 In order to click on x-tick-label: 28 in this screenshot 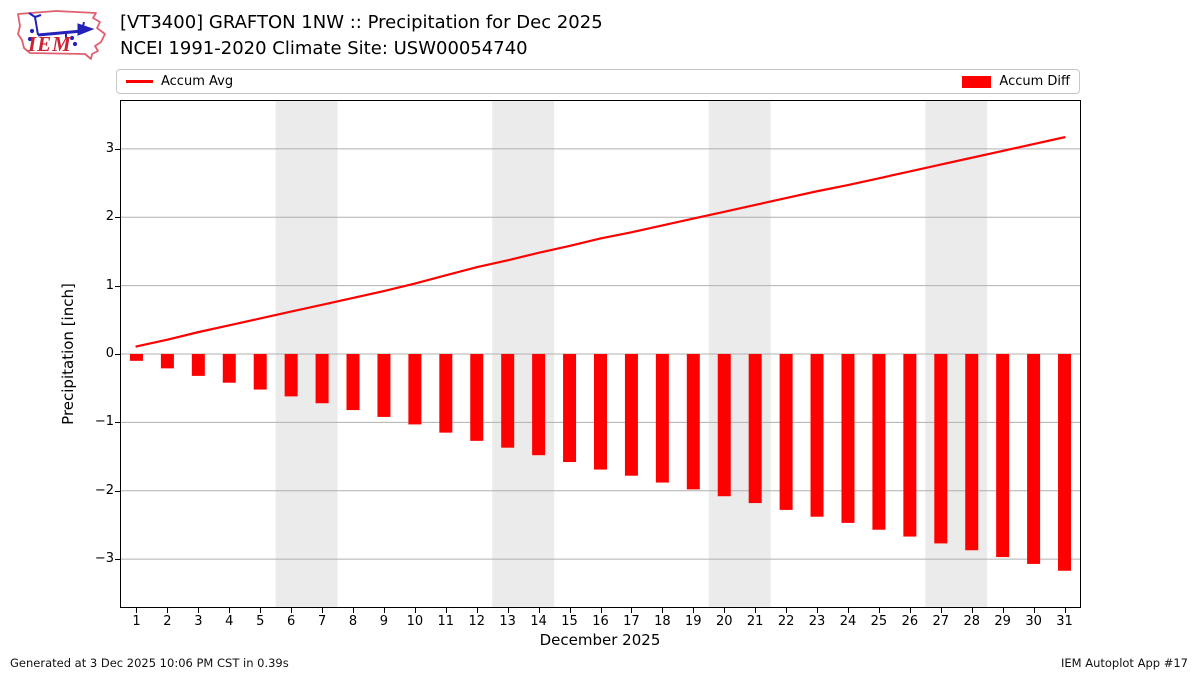, I will do `click(971, 621)`.